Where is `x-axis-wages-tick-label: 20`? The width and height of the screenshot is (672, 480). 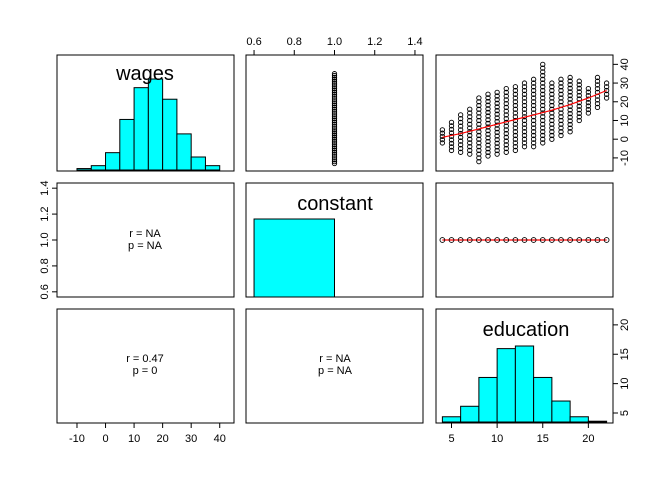 x-axis-wages-tick-label: 20 is located at coordinates (163, 439).